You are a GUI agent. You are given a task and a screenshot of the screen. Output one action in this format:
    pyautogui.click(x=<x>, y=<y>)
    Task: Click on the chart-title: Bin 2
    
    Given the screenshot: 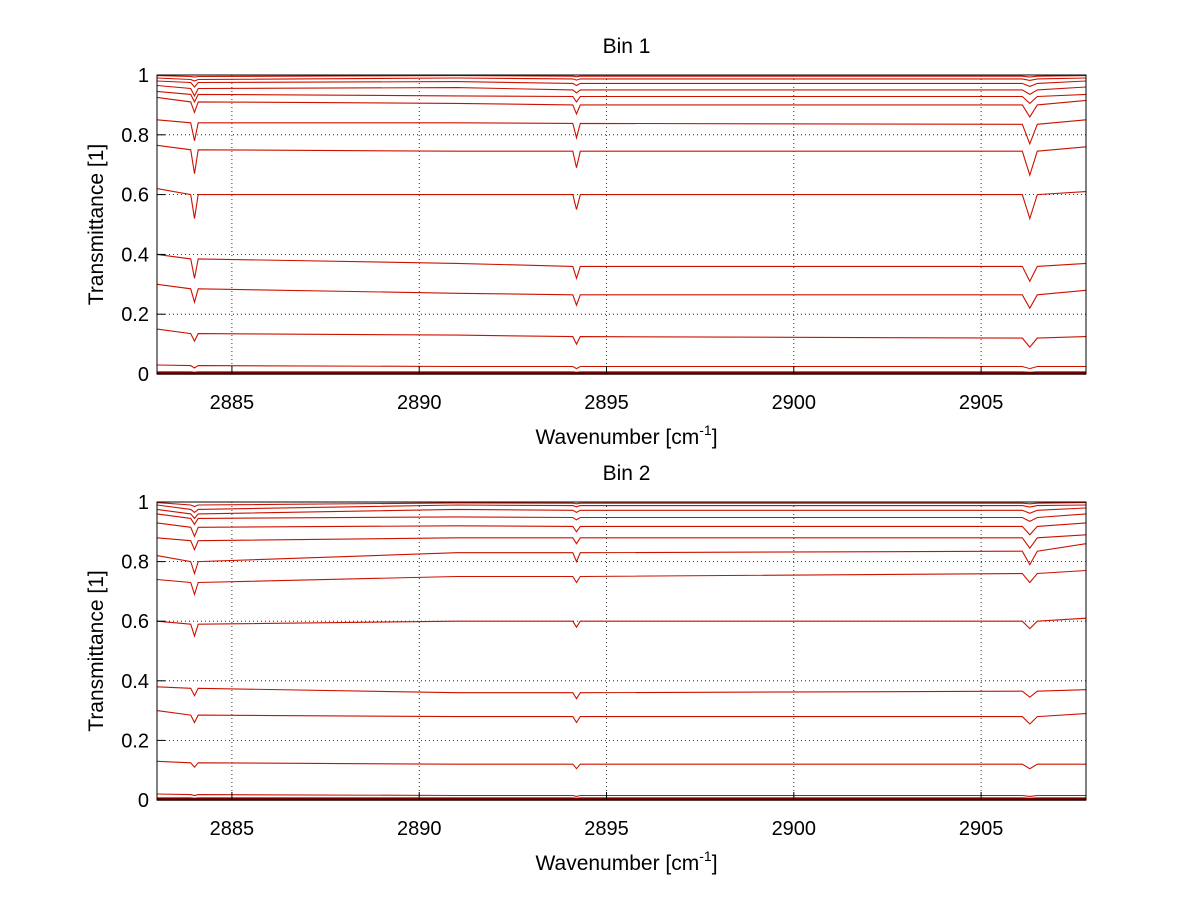 What is the action you would take?
    pyautogui.click(x=627, y=473)
    